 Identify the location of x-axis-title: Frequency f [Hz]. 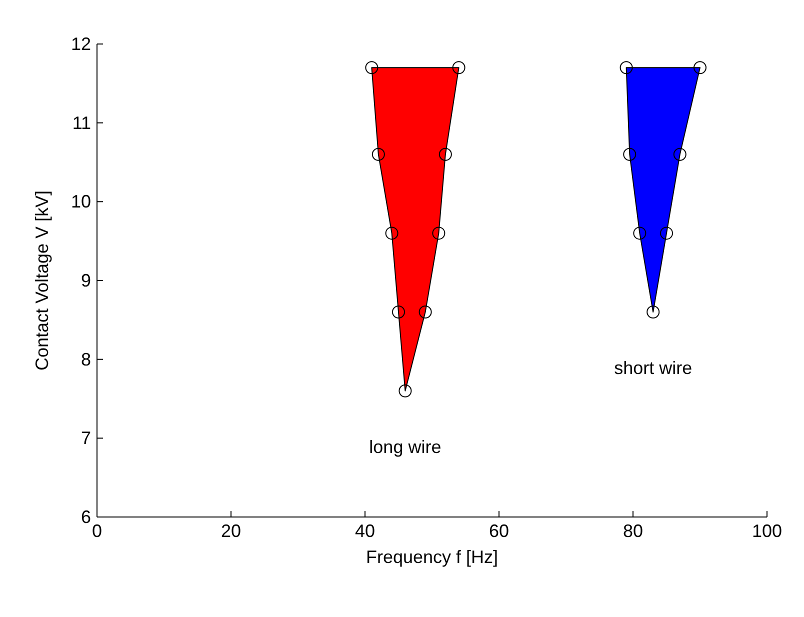
(432, 557).